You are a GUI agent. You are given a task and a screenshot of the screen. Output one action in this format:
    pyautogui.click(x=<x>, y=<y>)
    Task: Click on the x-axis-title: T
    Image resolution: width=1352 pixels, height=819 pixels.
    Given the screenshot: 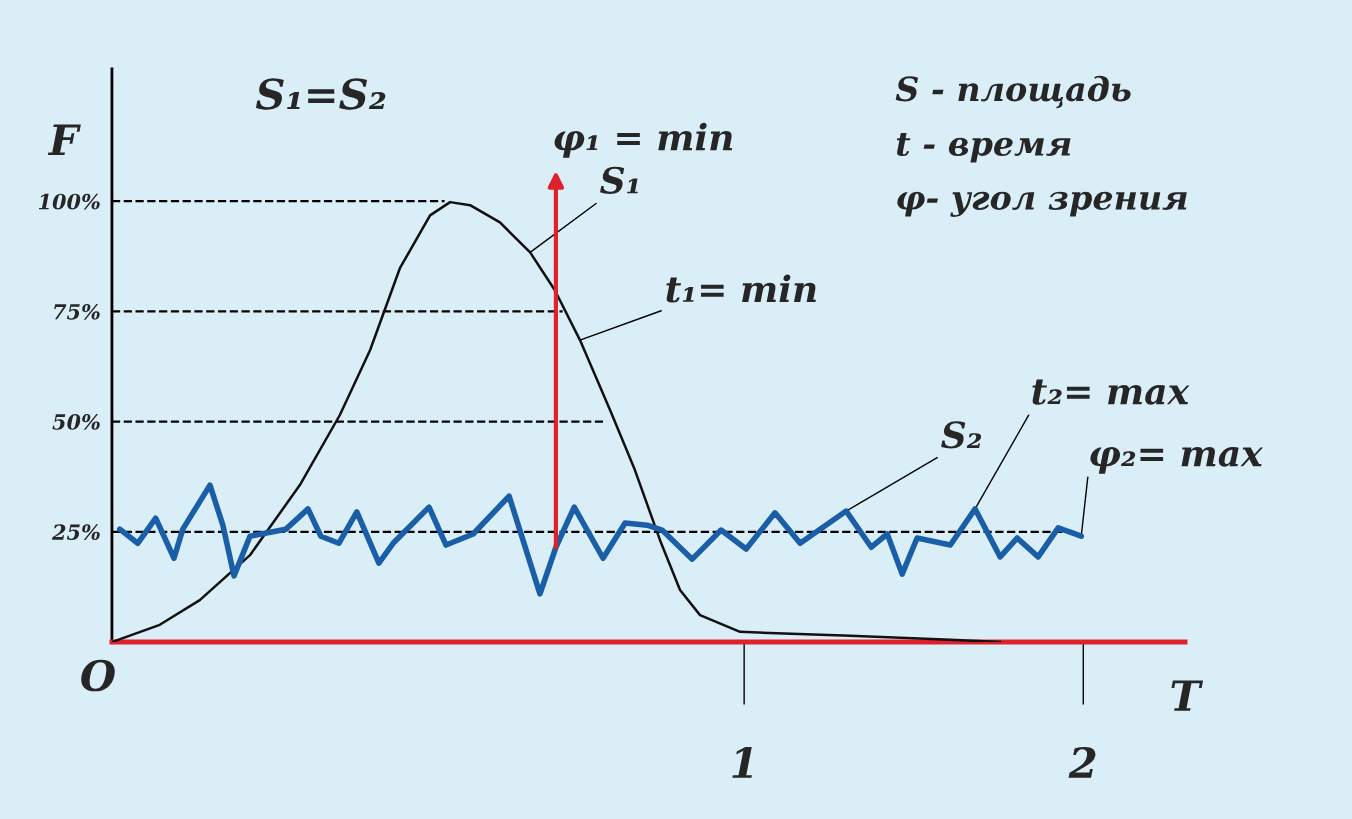 What is the action you would take?
    pyautogui.click(x=1187, y=695)
    